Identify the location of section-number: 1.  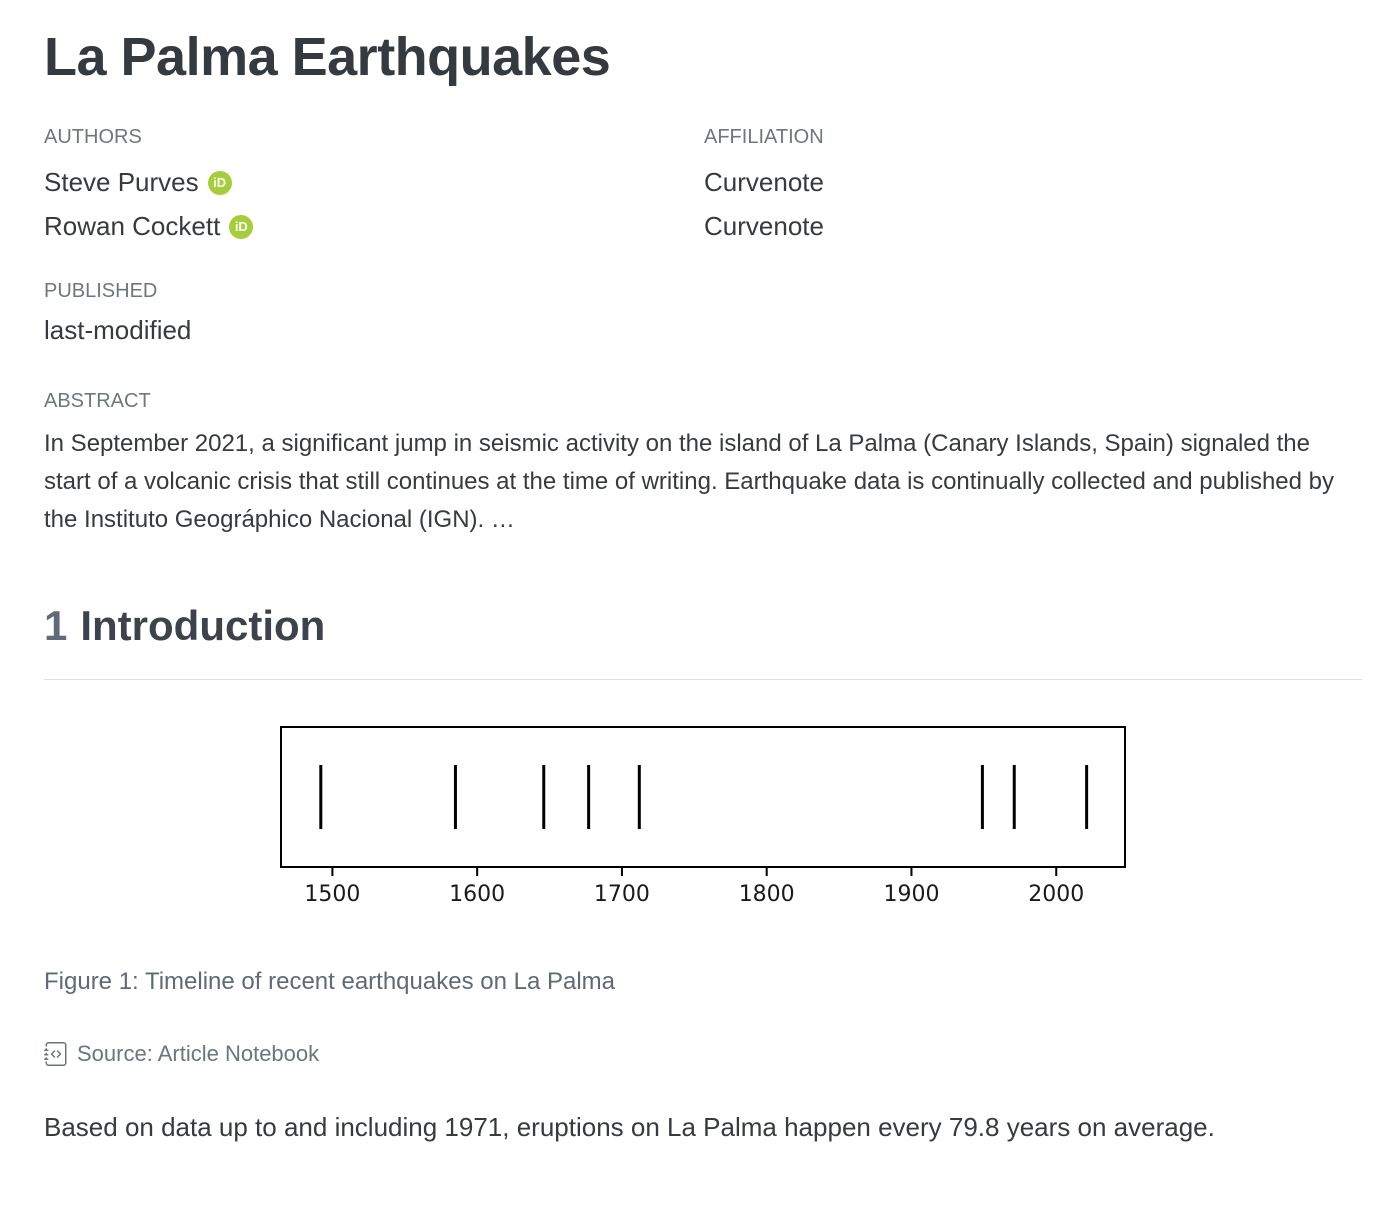
(56, 625).